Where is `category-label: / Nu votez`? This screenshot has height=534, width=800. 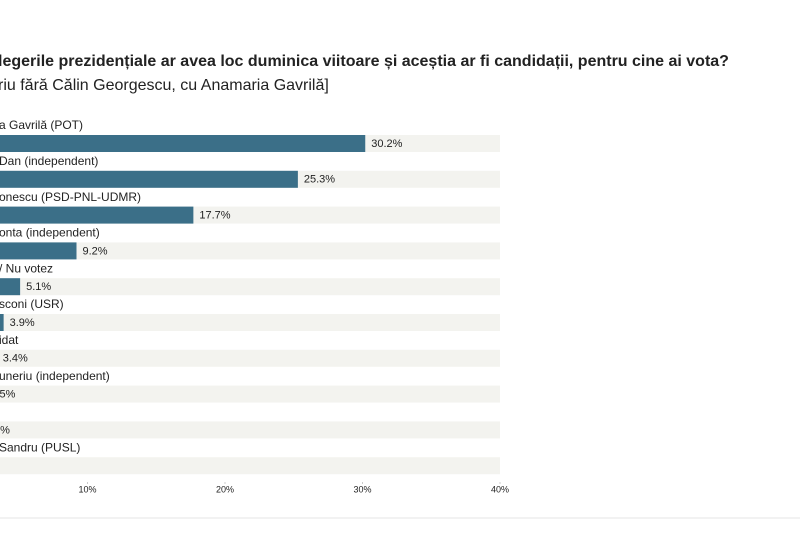
category-label: / Nu votez is located at coordinates (26, 268).